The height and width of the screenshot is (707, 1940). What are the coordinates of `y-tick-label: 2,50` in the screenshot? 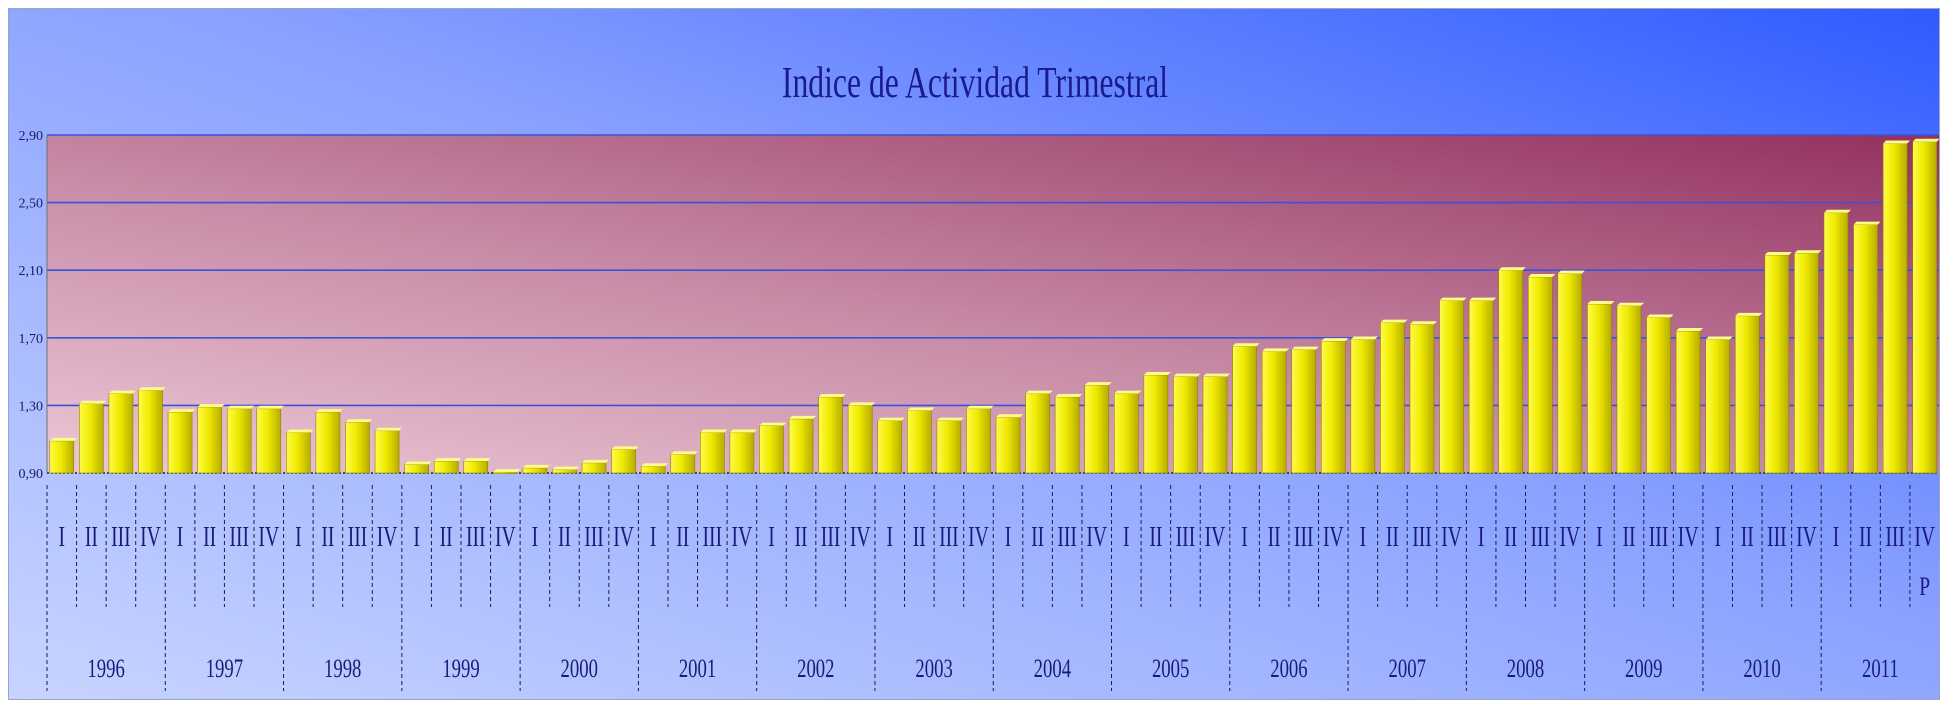 It's located at (31, 204).